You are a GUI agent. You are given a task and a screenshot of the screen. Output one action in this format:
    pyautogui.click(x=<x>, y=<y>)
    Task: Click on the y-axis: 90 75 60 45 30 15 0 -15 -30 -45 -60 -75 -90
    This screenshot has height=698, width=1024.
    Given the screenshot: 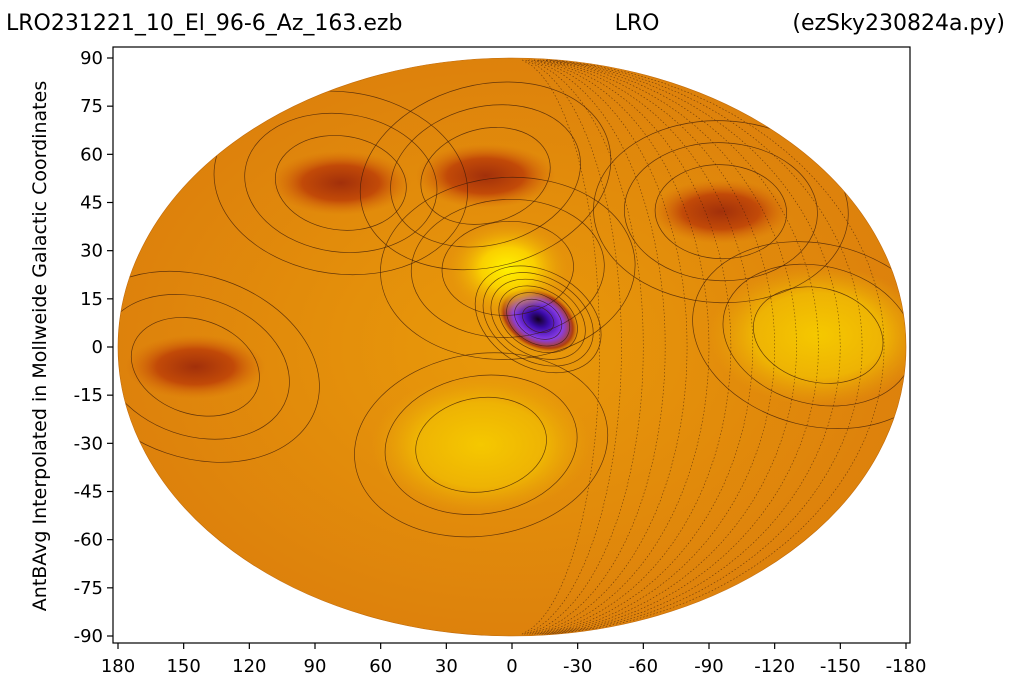 What is the action you would take?
    pyautogui.click(x=93, y=347)
    